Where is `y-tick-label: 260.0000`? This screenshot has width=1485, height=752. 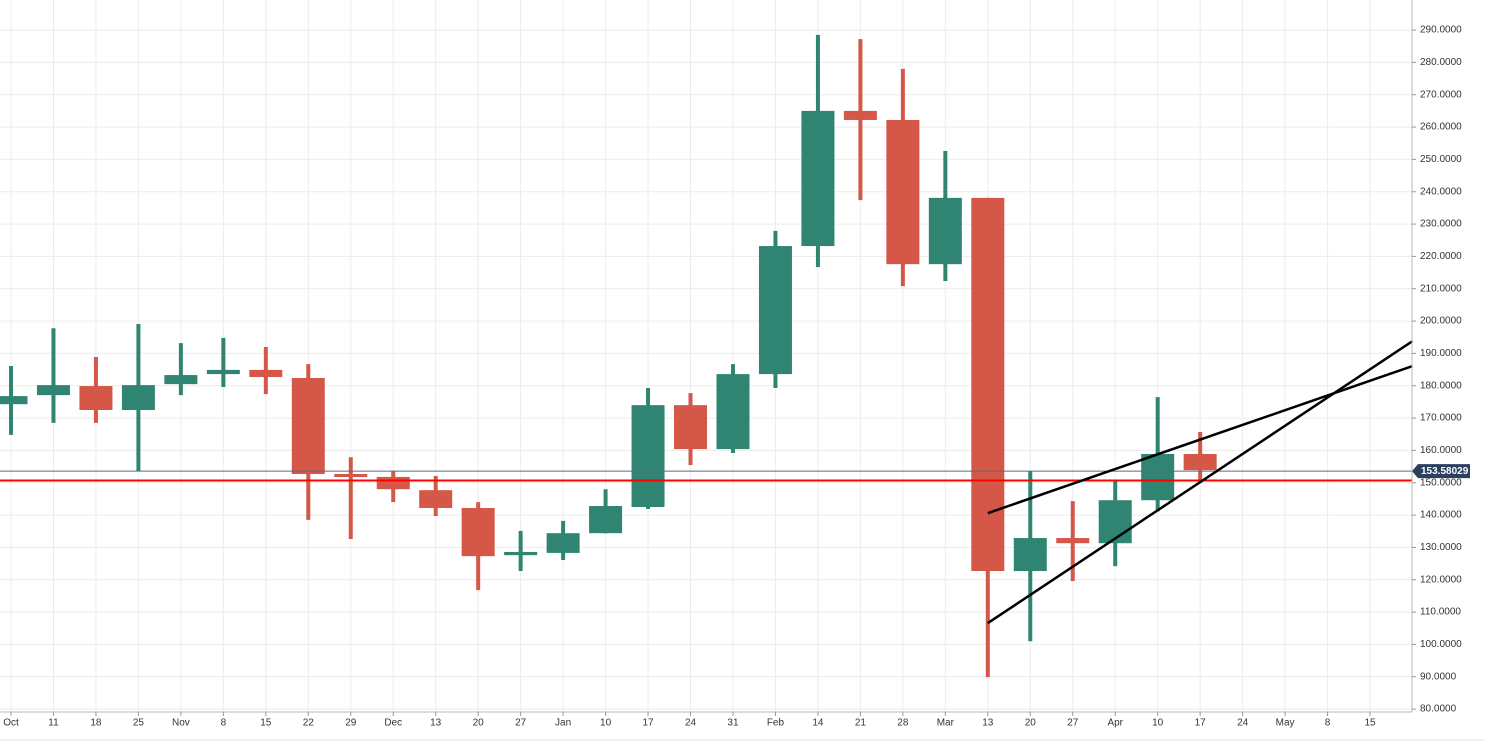
y-tick-label: 260.0000 is located at coordinates (1441, 127).